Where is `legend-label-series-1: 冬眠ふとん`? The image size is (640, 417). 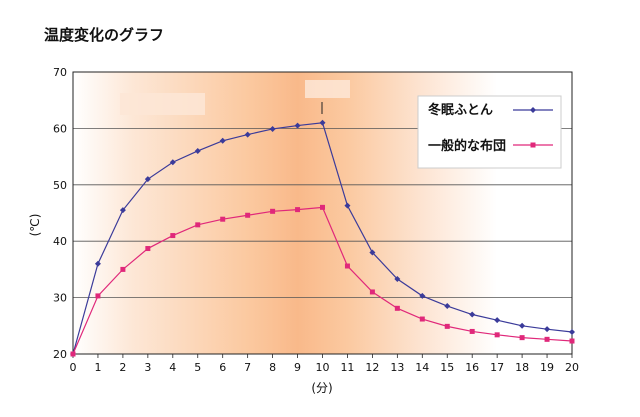 legend-label-series-1: 冬眠ふとん is located at coordinates (460, 110).